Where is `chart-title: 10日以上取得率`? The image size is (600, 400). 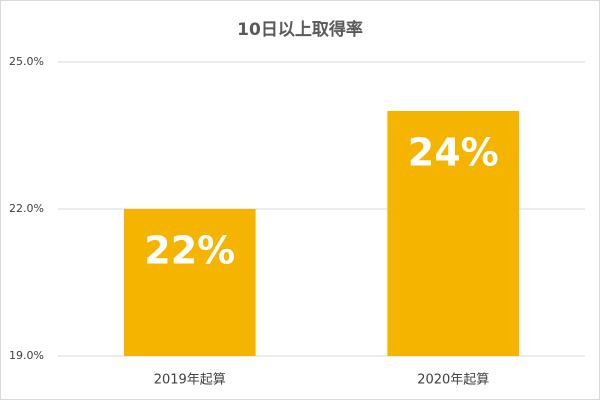 chart-title: 10日以上取得率 is located at coordinates (300, 29).